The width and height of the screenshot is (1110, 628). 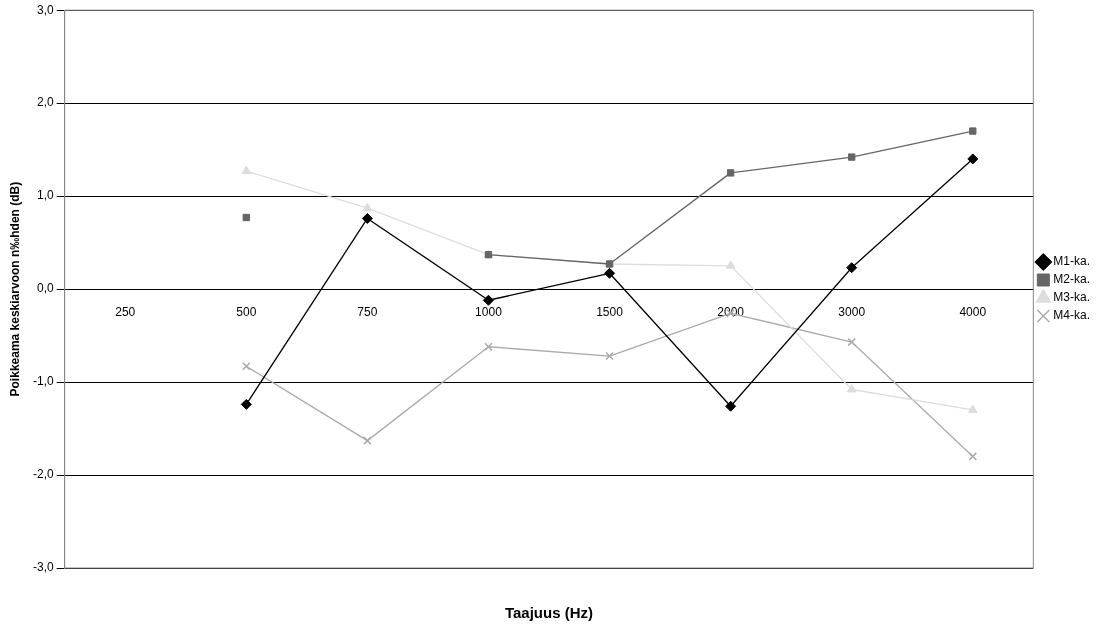 What do you see at coordinates (125, 311) in the screenshot?
I see `x-tick-label: 250` at bounding box center [125, 311].